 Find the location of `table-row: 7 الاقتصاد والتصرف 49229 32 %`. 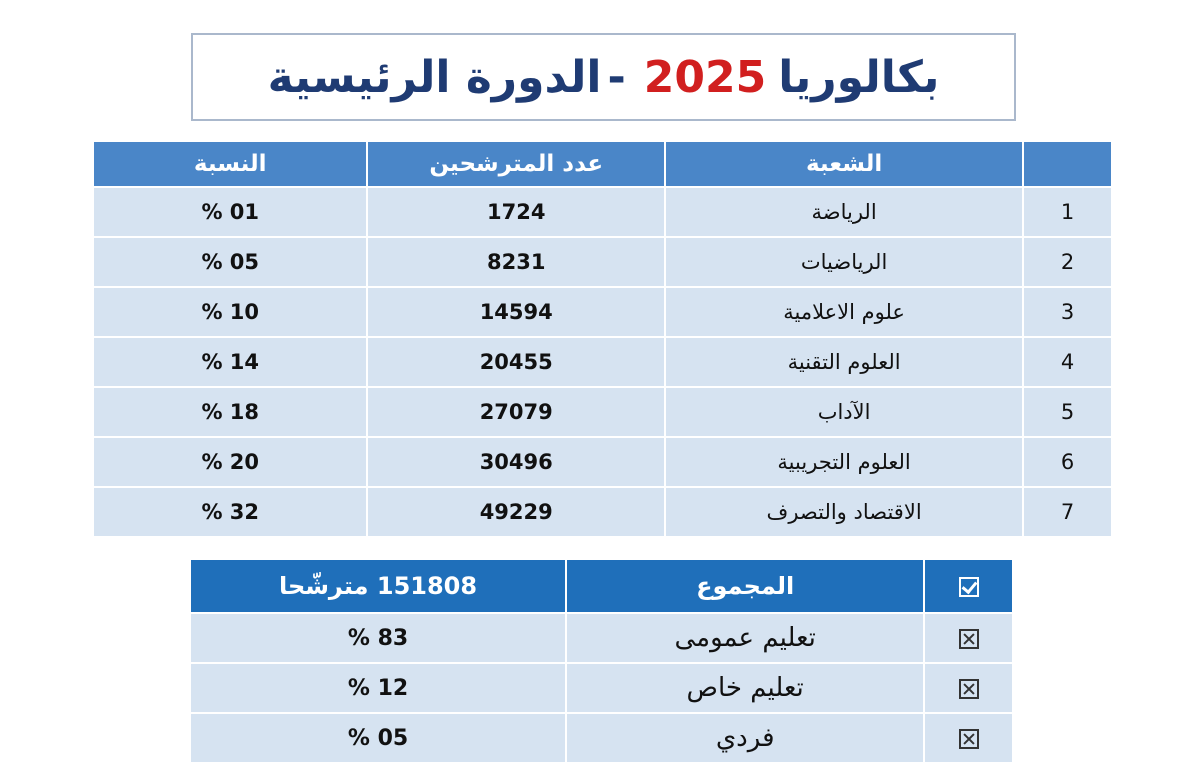

table-row: 7 الاقتصاد والتصرف 49229 32 % is located at coordinates (602, 512).